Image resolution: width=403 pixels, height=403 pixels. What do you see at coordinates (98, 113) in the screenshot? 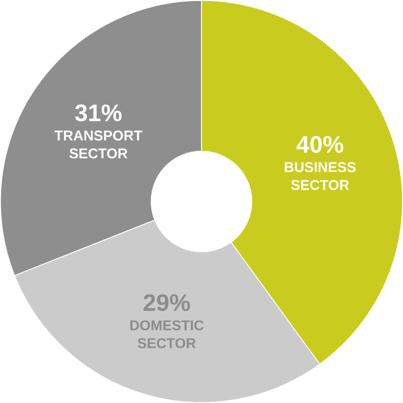
I see `data-label: 31%` at bounding box center [98, 113].